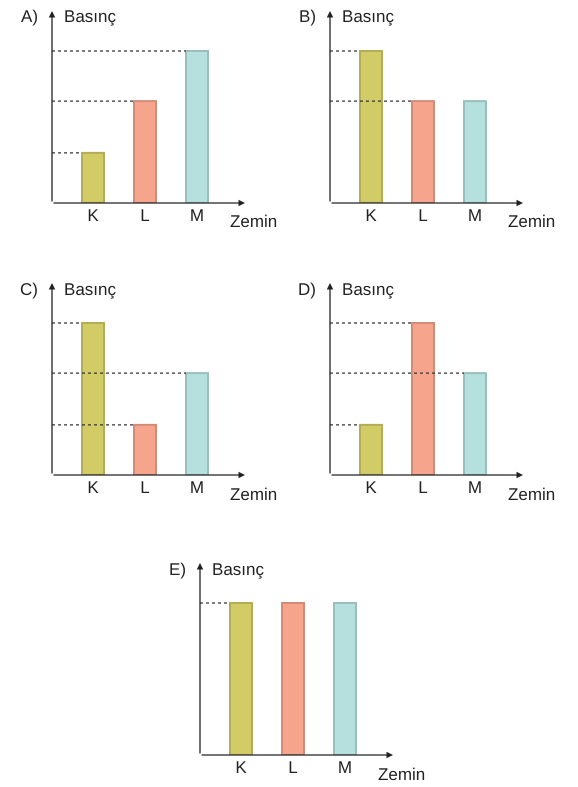  Describe the element at coordinates (177, 569) in the screenshot. I see `chart-title: E)` at that location.